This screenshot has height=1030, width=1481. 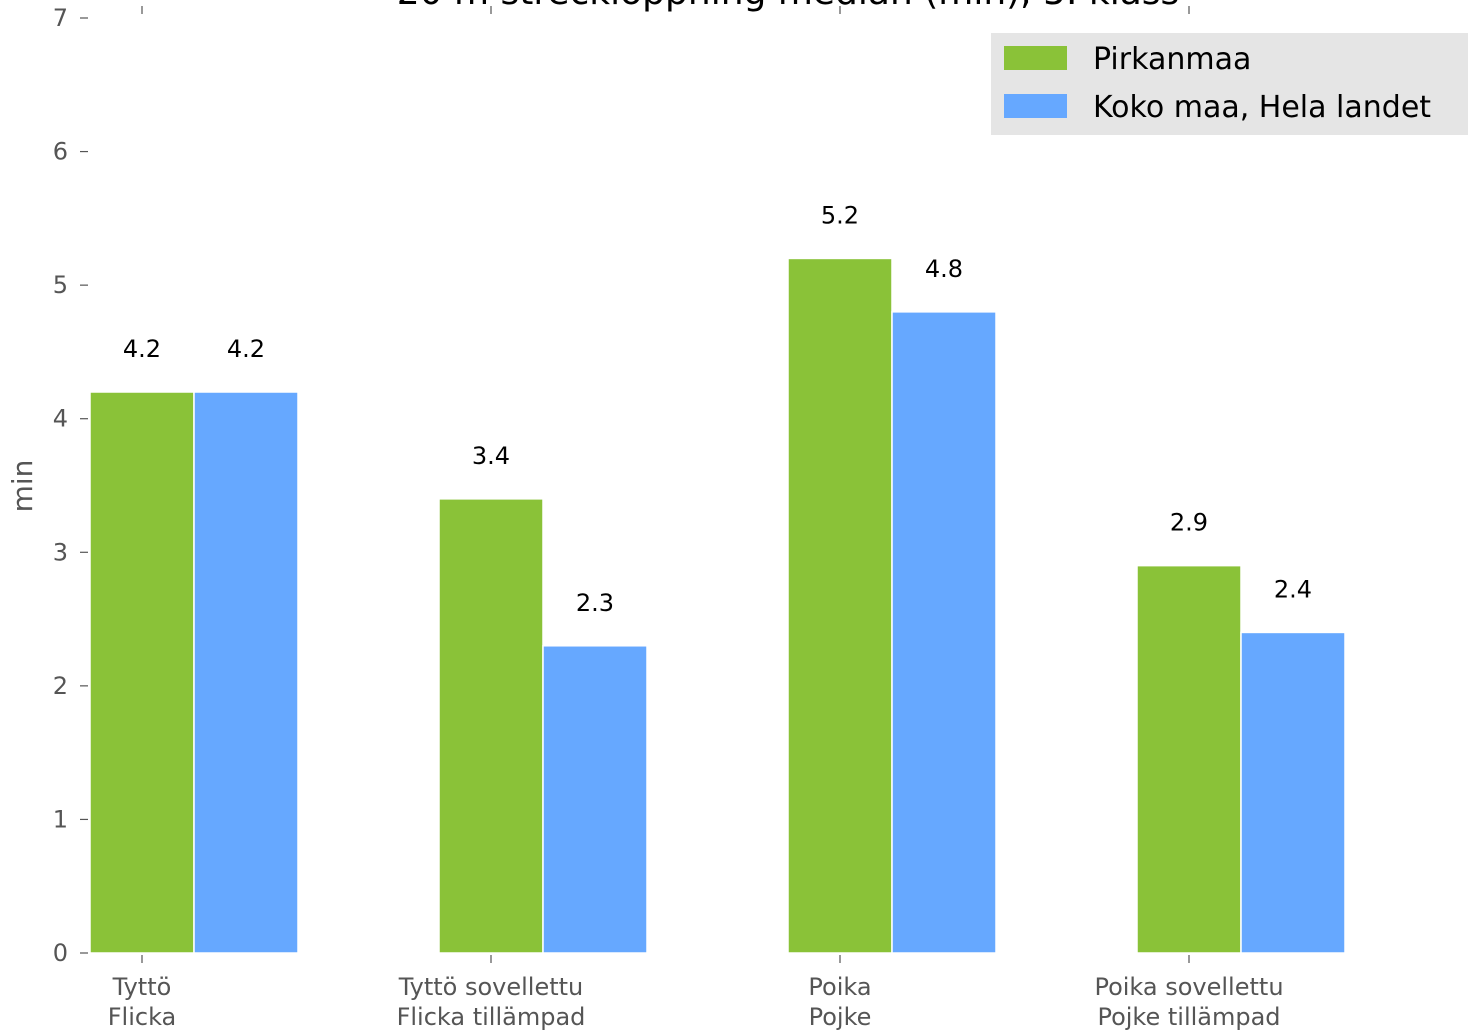 What do you see at coordinates (60, 552) in the screenshot?
I see `y-tick-label: 3` at bounding box center [60, 552].